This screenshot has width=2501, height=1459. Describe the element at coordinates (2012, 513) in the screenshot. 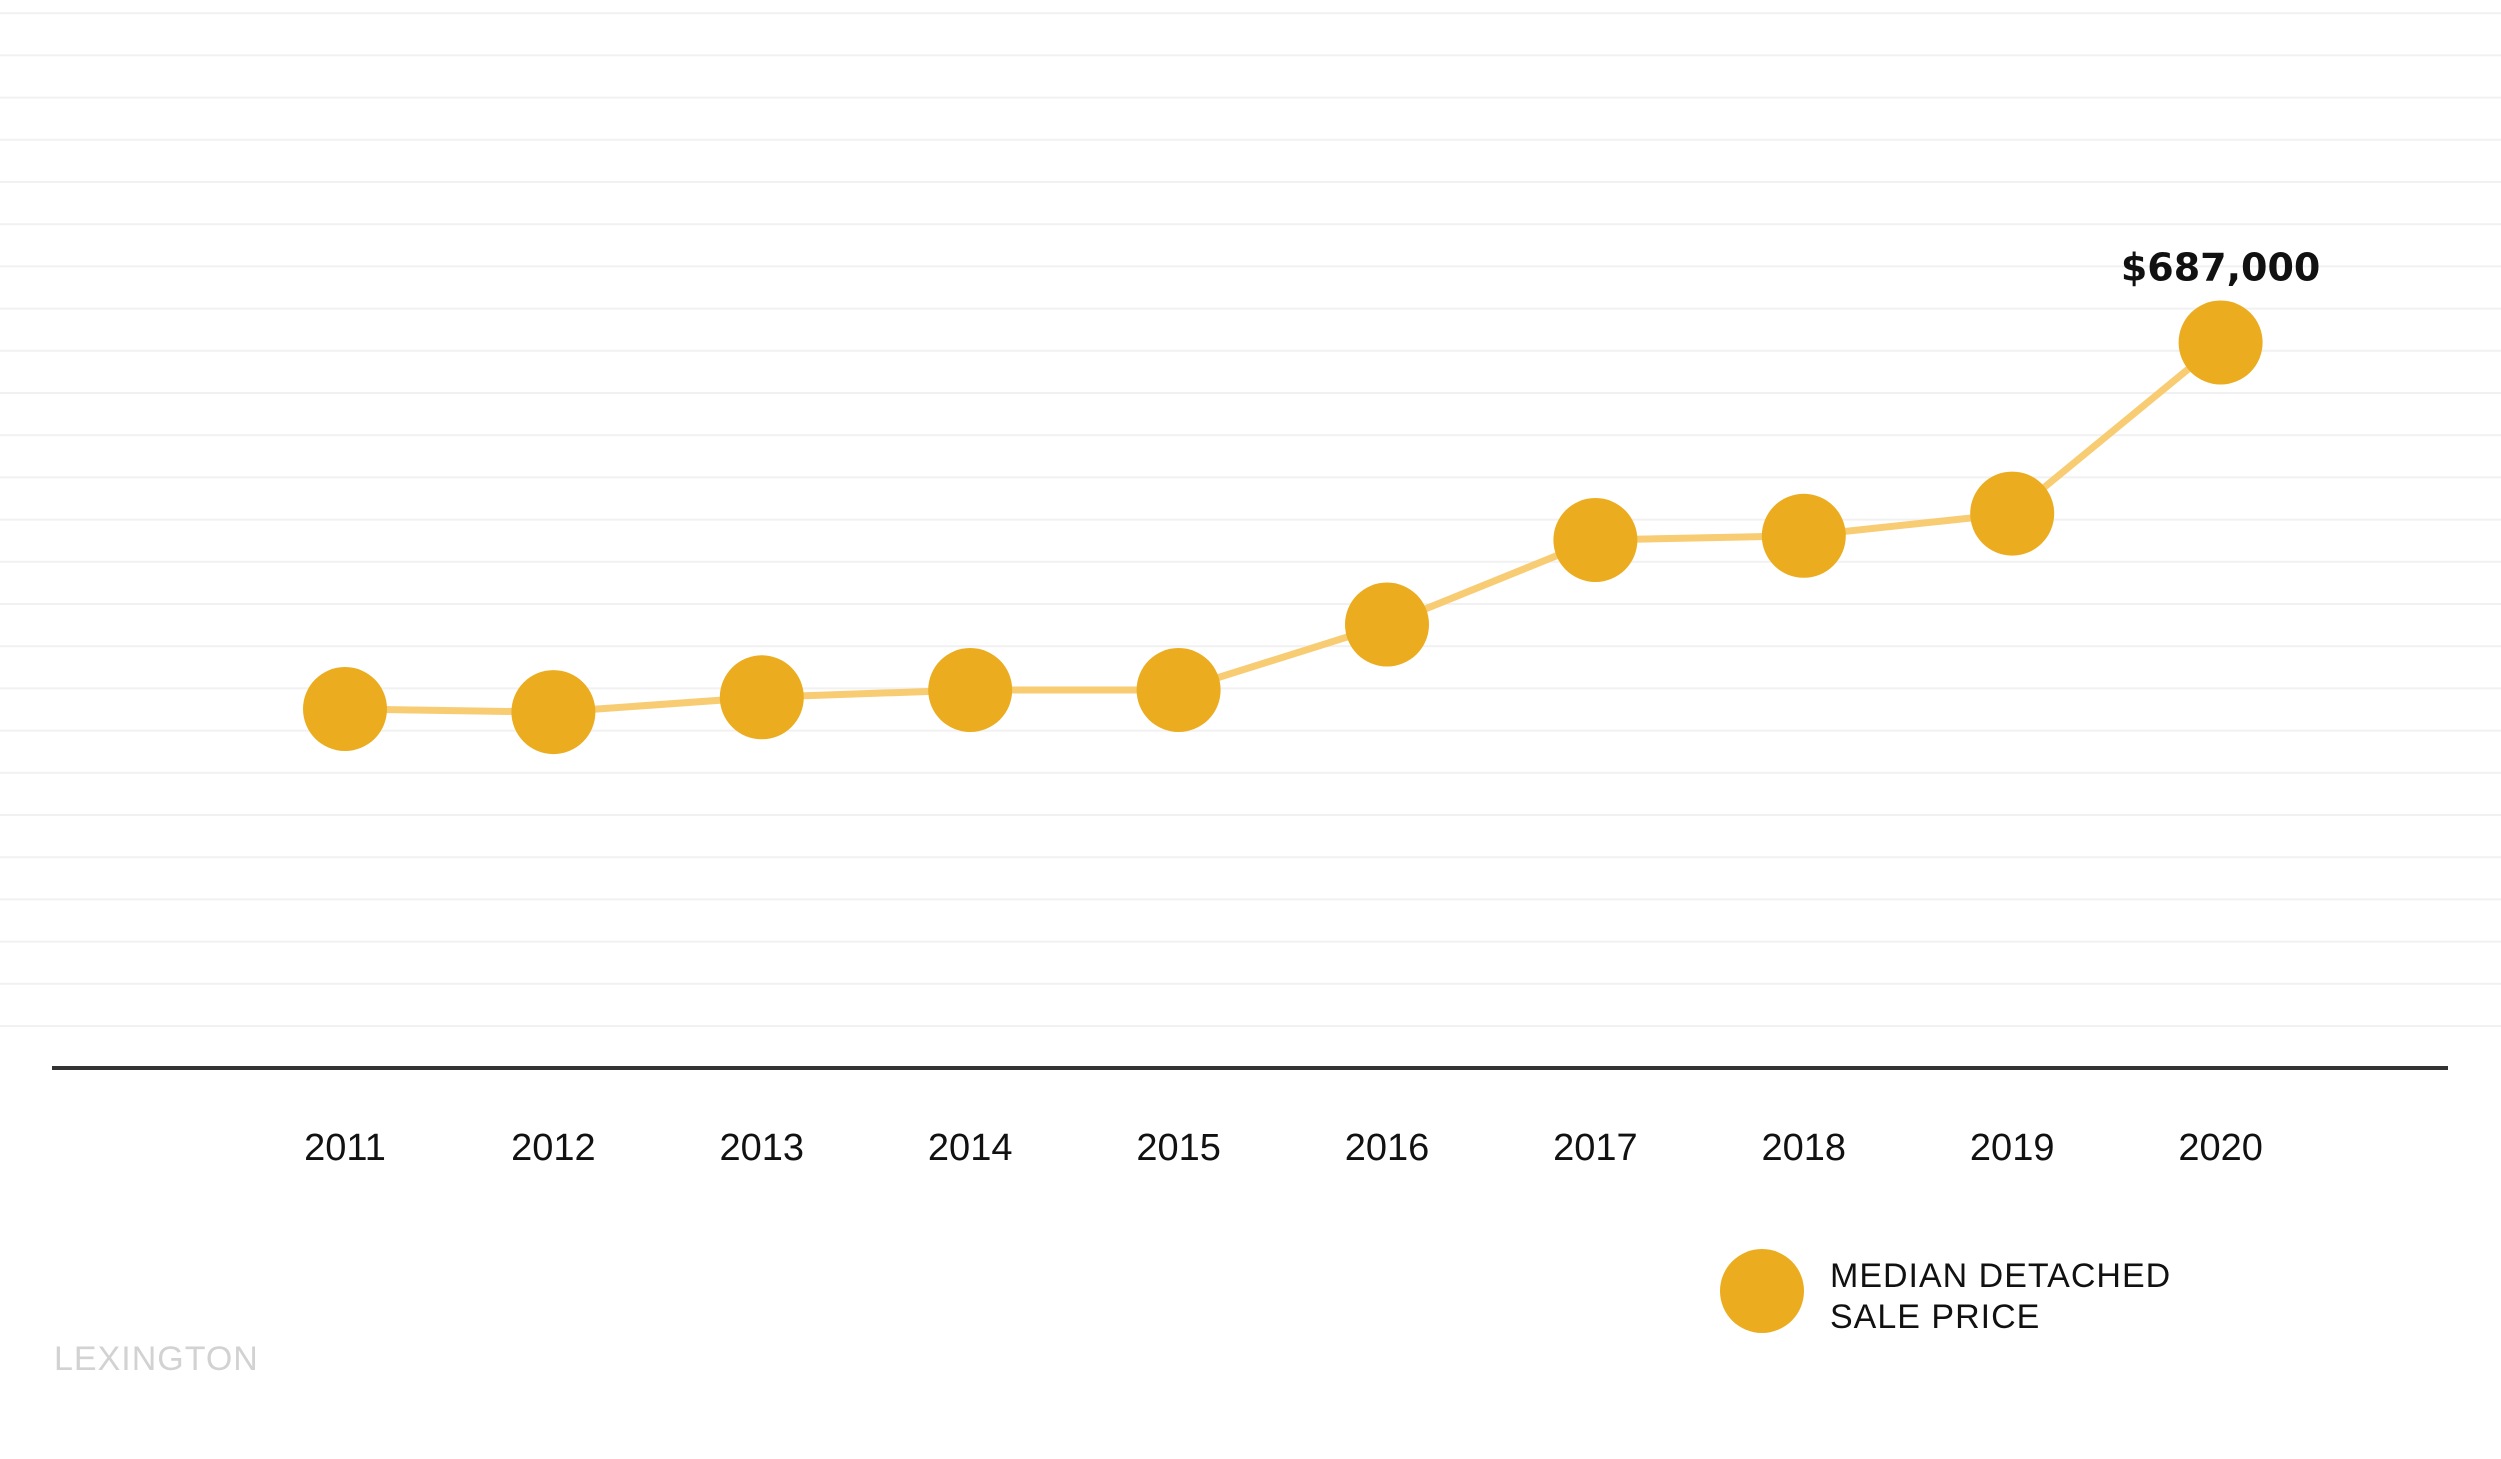

I see `data-point-2019` at that location.